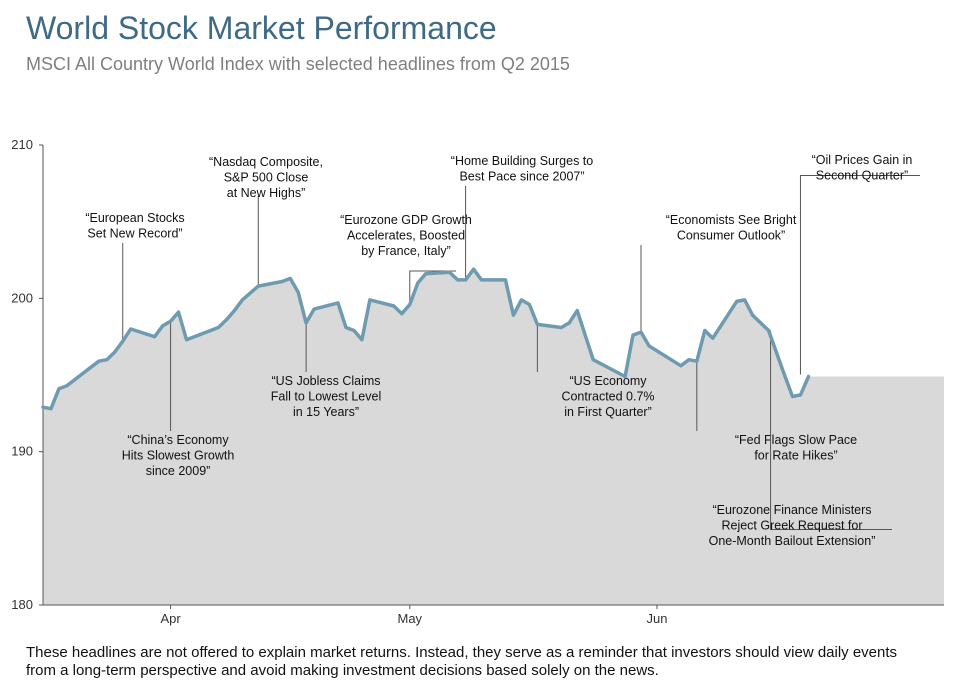 This screenshot has height=695, width=953. Describe the element at coordinates (791, 510) in the screenshot. I see `annotation-line: “Eurozone Finance Ministers` at that location.